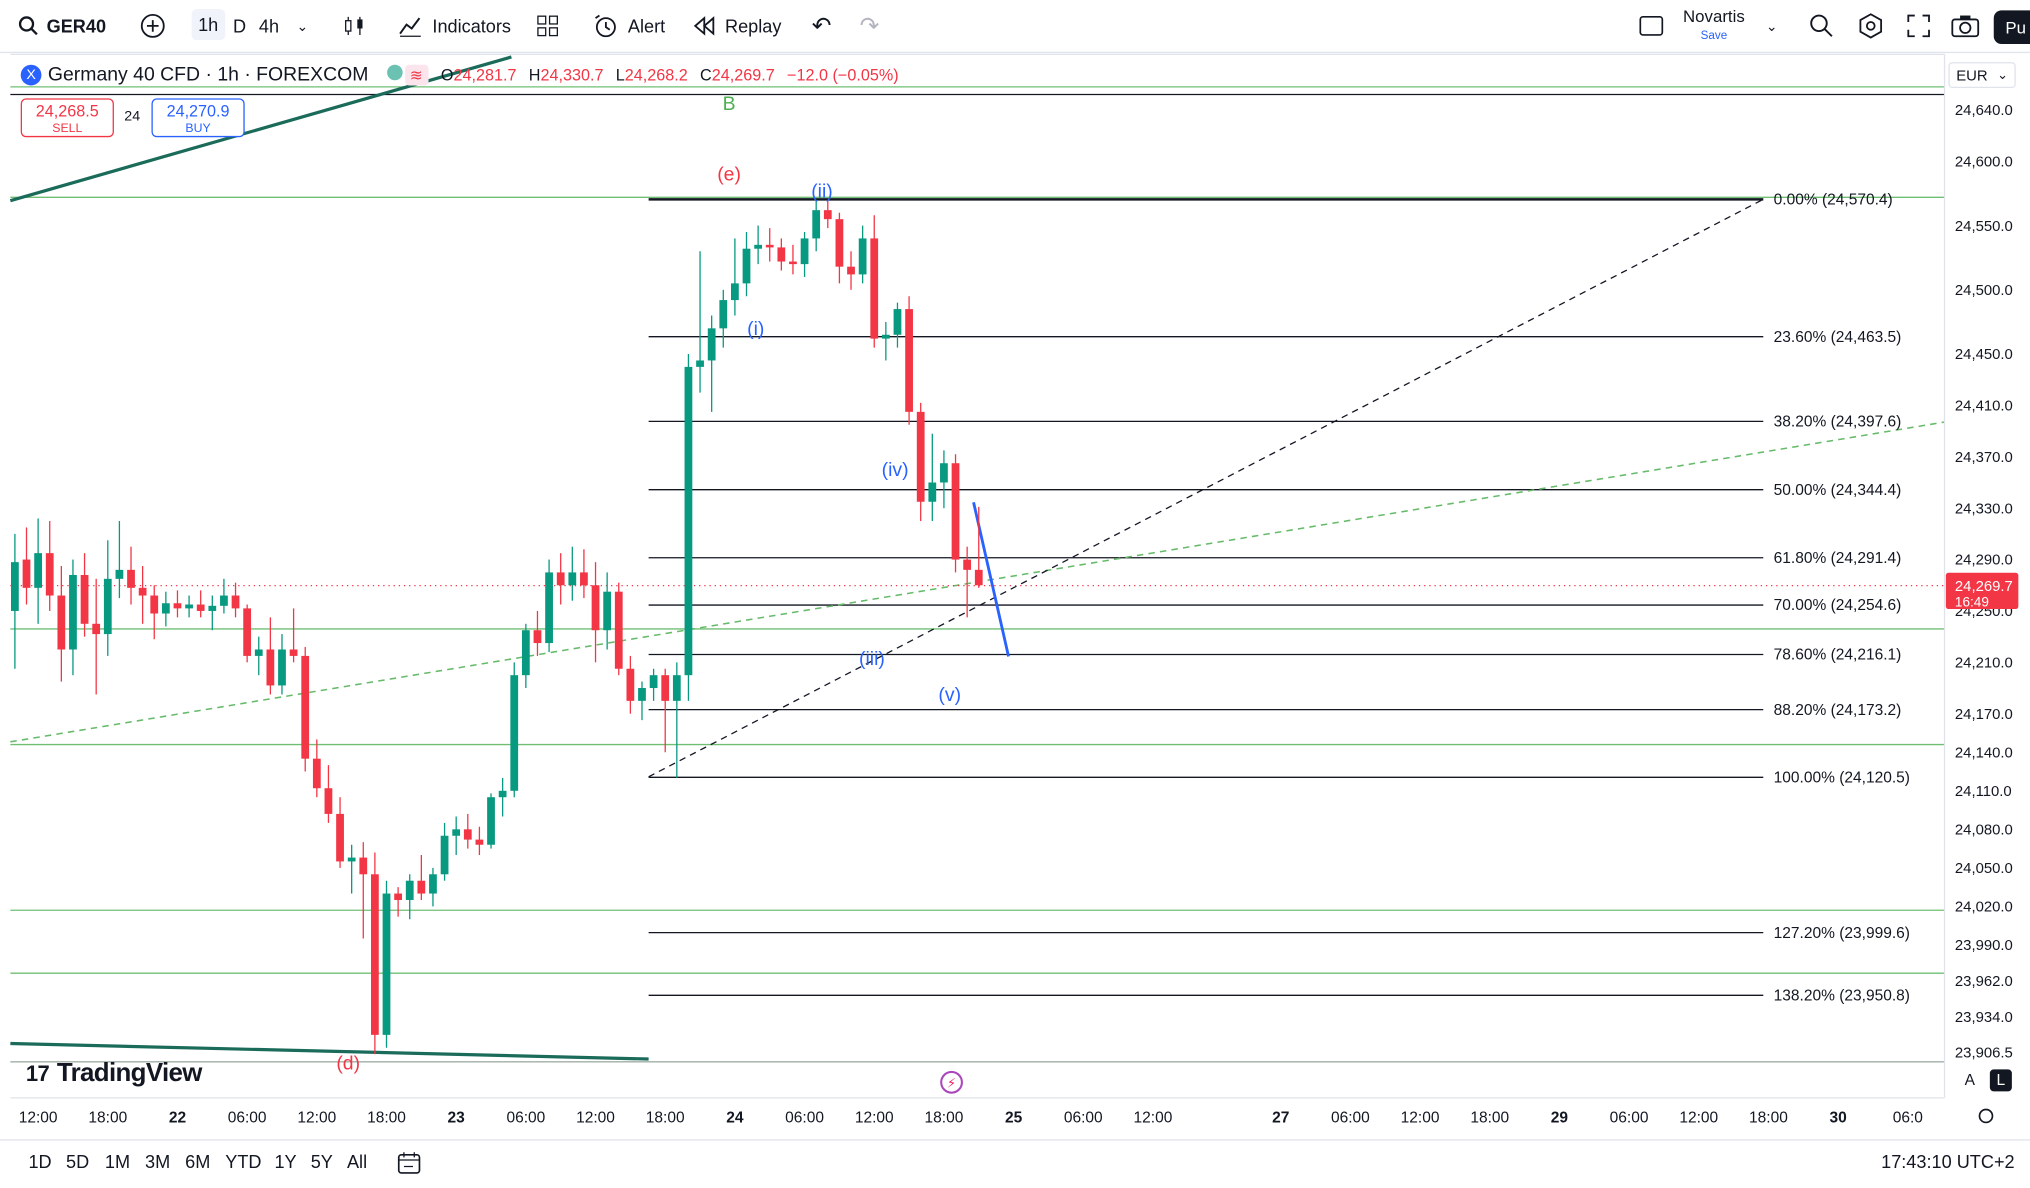 Image resolution: width=2030 pixels, height=1188 pixels. What do you see at coordinates (620, 74) in the screenshot?
I see `ohlc-low-key: L` at bounding box center [620, 74].